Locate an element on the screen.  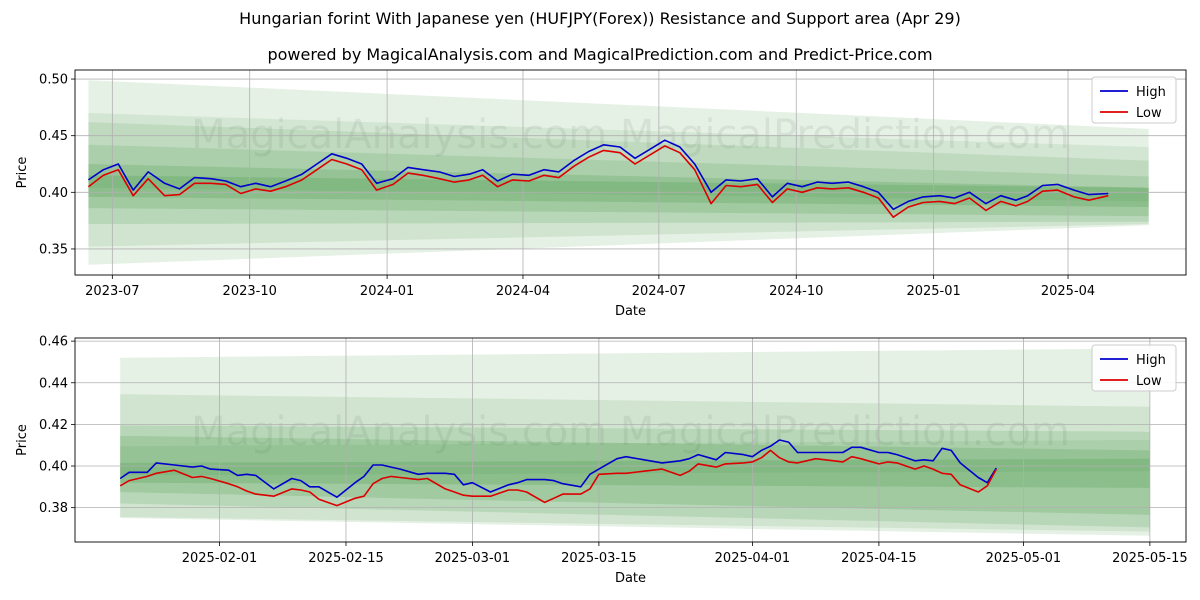
x-tick-label: 2025-02-15 is located at coordinates (346, 558).